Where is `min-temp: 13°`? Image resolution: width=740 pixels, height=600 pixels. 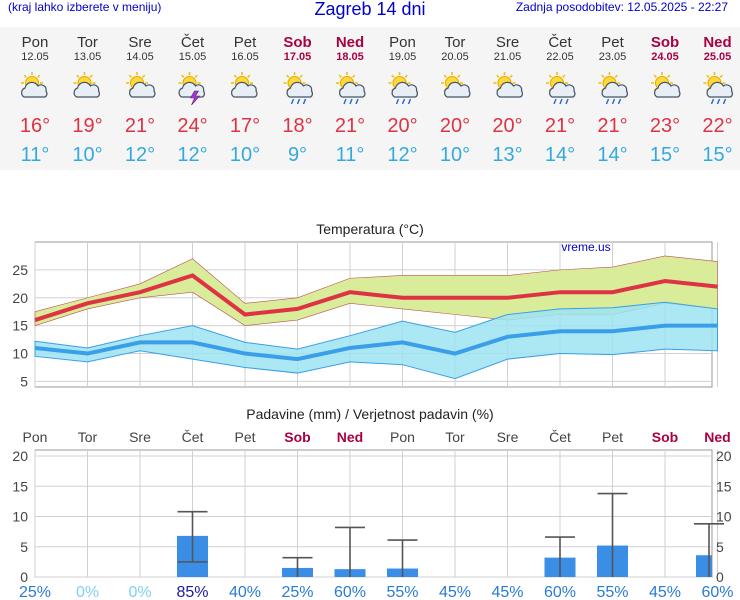 min-temp: 13° is located at coordinates (507, 155).